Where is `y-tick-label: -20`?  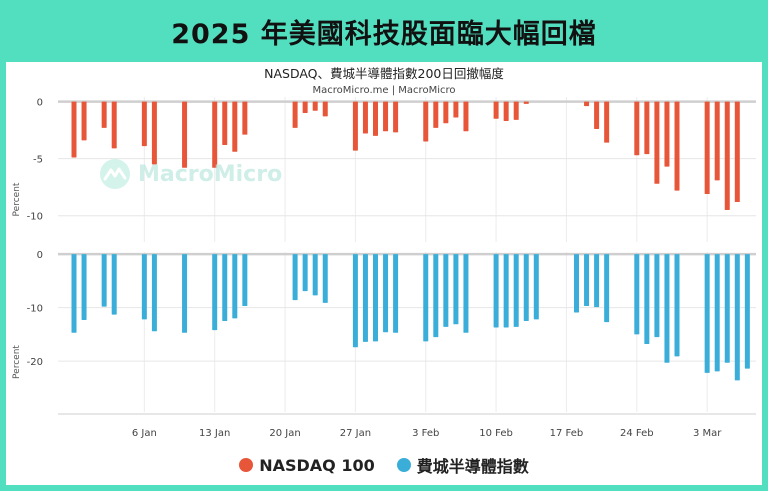 y-tick-label: -20 is located at coordinates (35, 362).